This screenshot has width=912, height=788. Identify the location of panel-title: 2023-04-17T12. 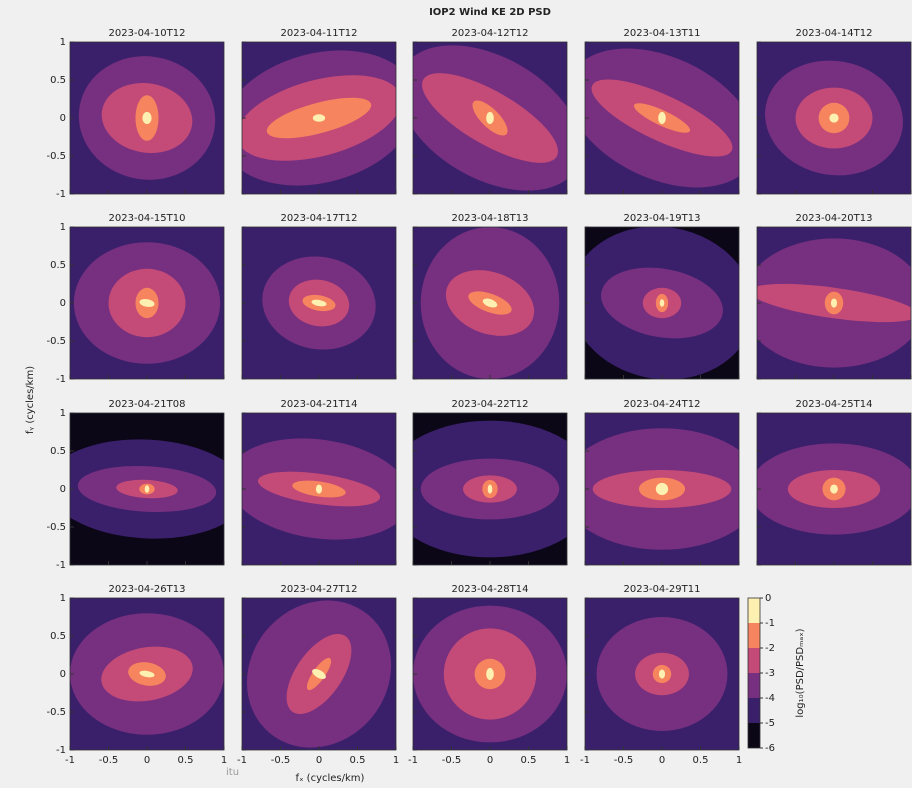
(319, 218).